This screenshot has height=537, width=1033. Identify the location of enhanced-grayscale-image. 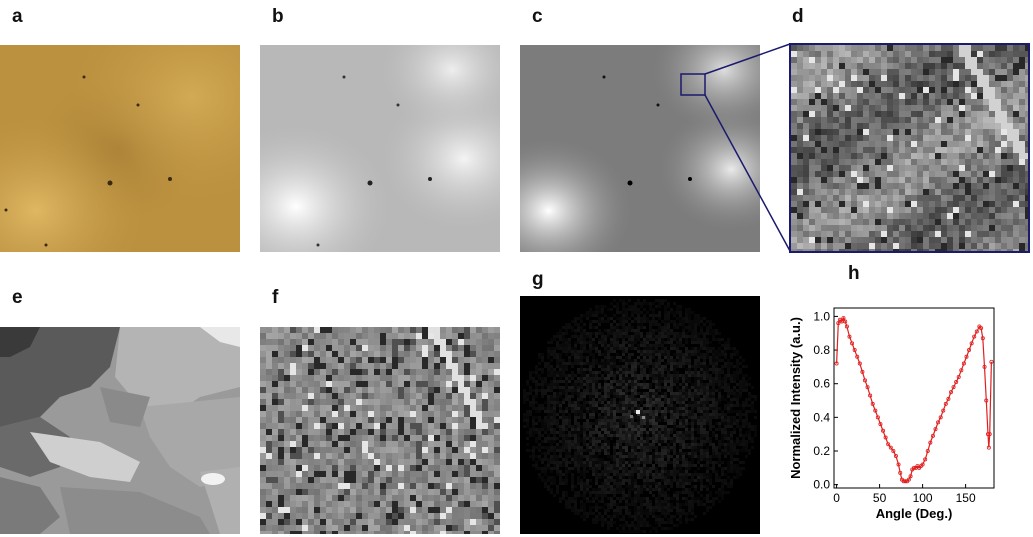
(640, 148).